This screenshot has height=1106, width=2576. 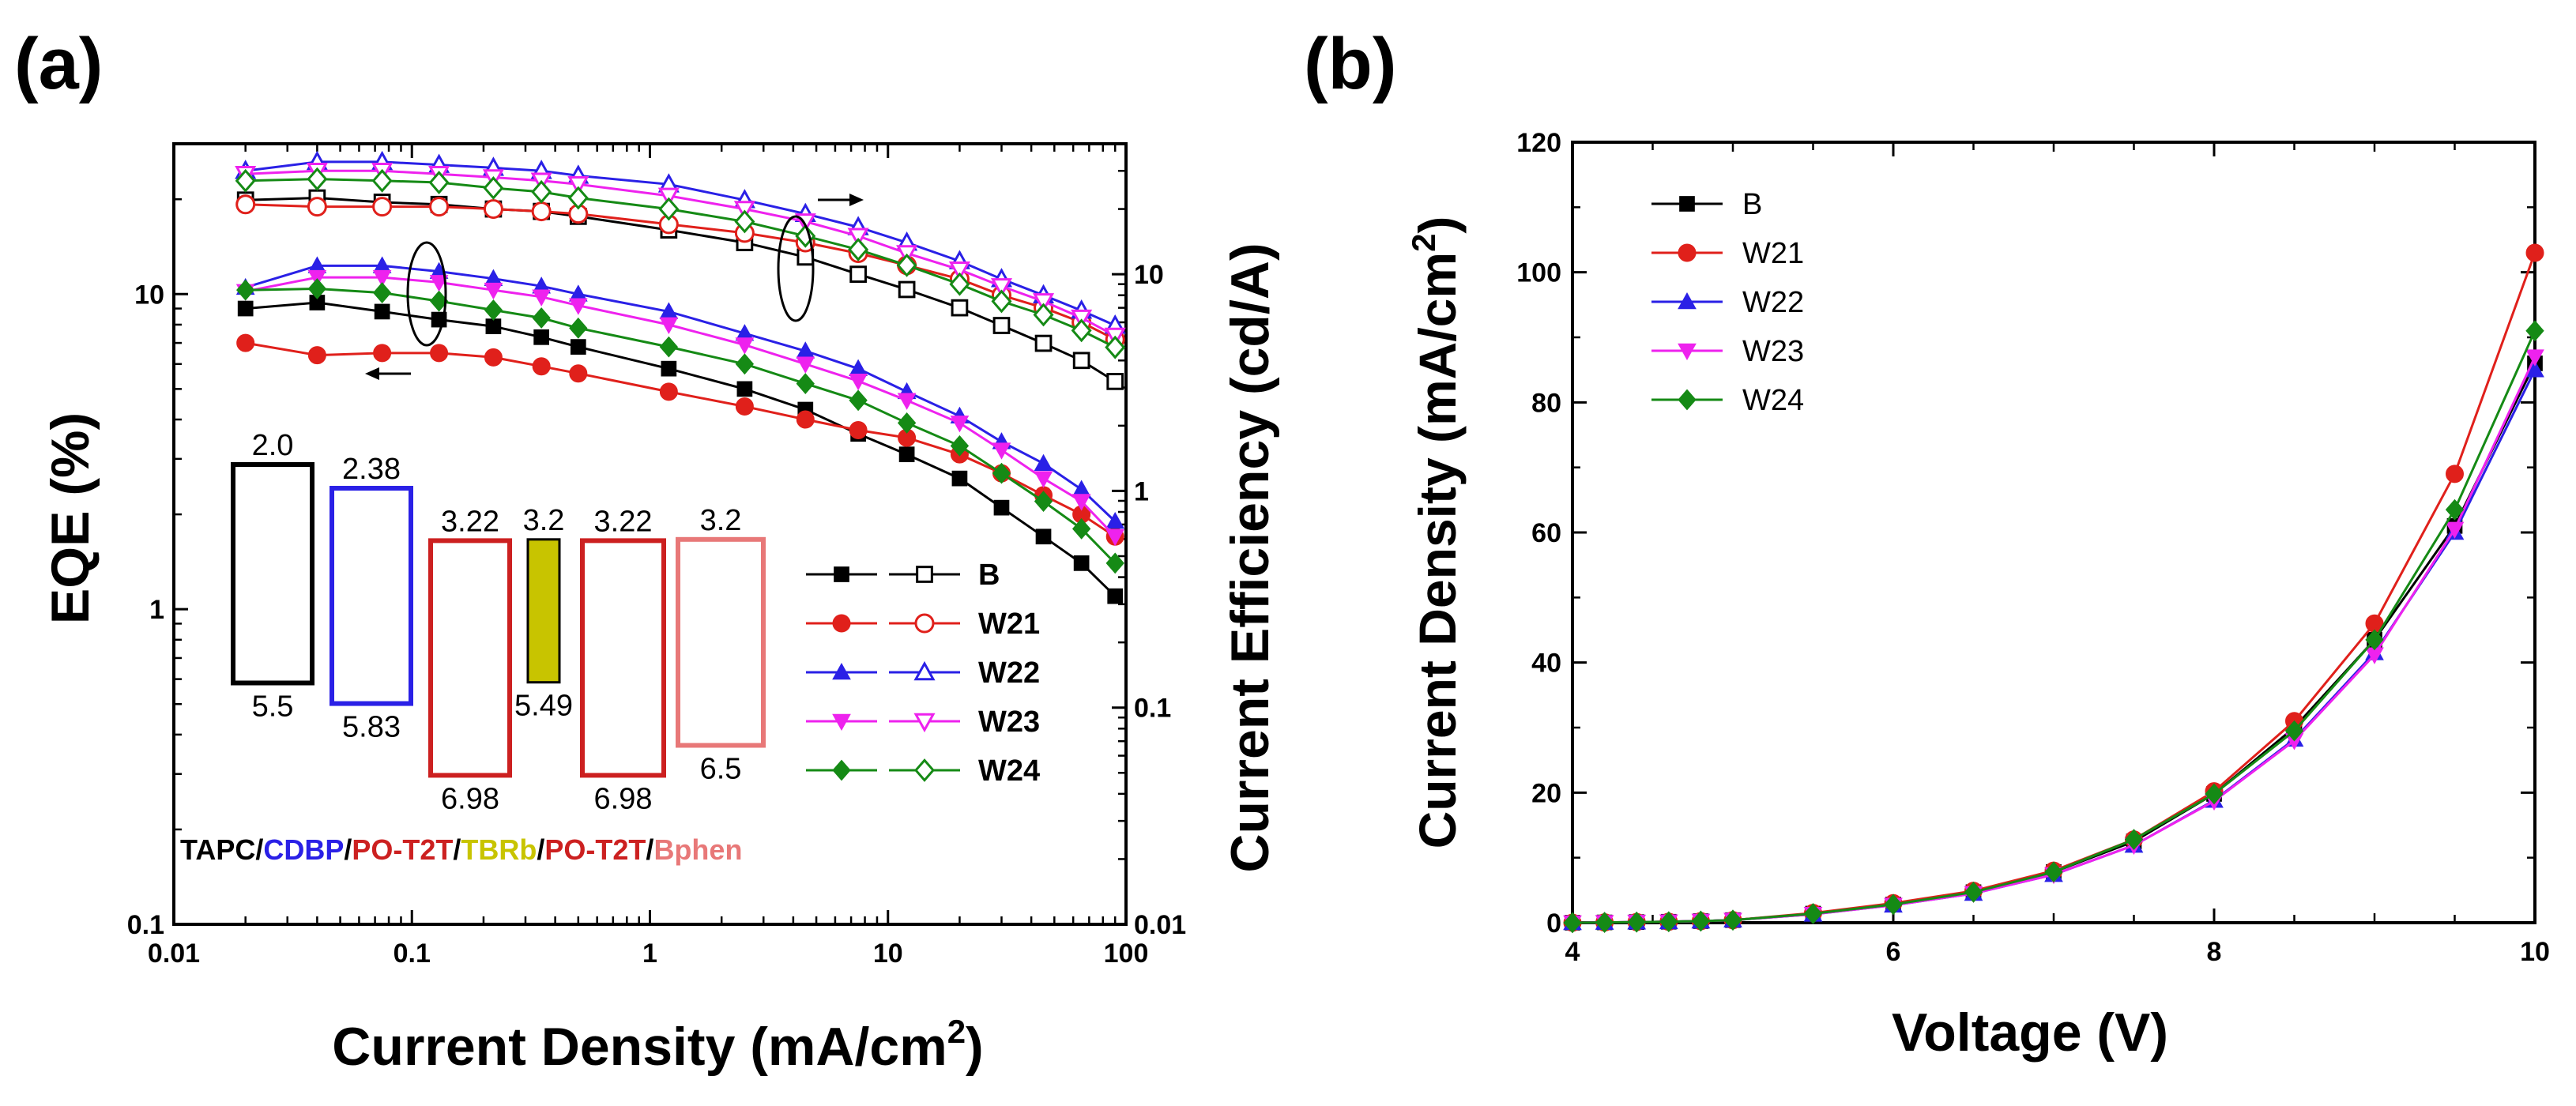 I want to click on x-tick-label: 0.01, so click(x=174, y=954).